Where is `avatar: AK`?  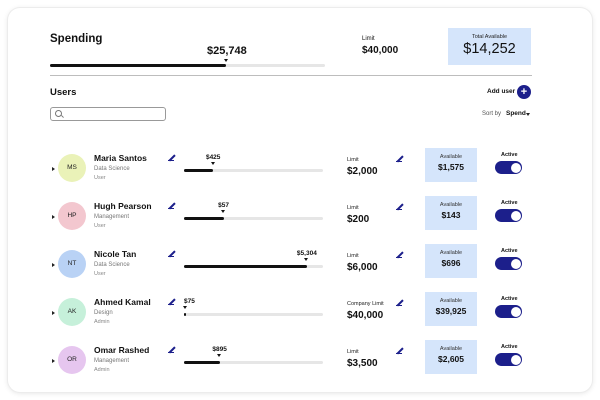 avatar: AK is located at coordinates (72, 312).